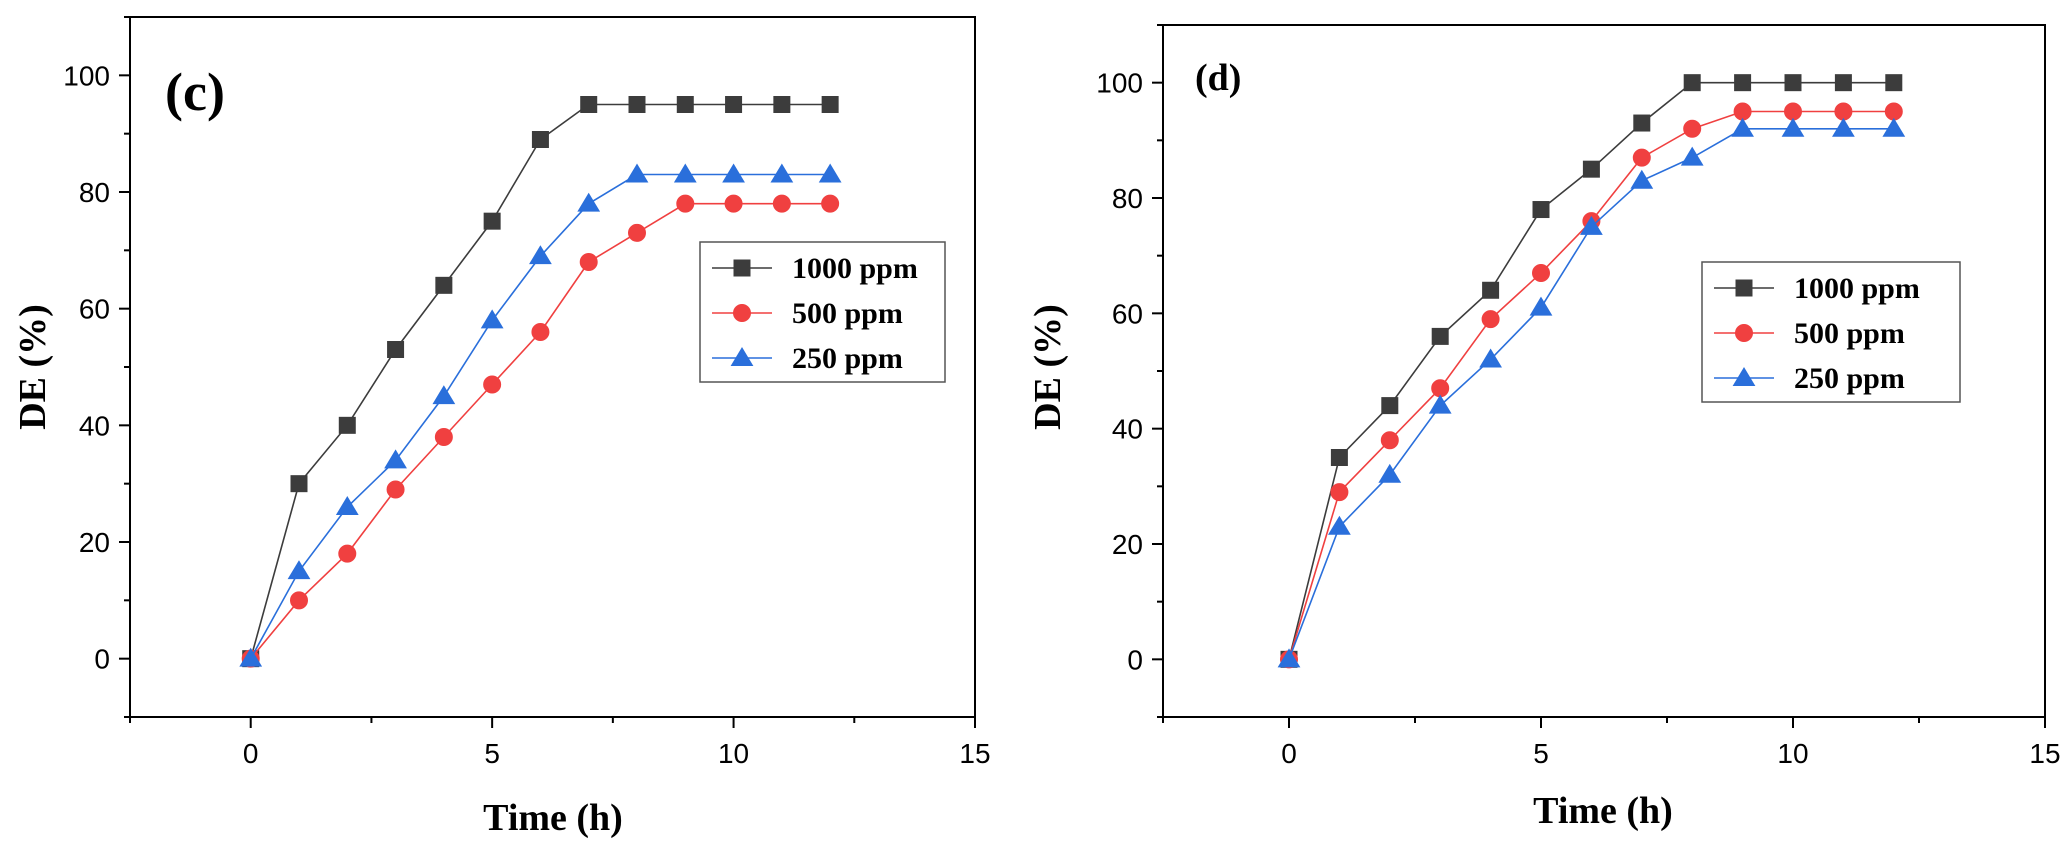 The width and height of the screenshot is (2071, 850). What do you see at coordinates (847, 358) in the screenshot?
I see `chart-c-legend-label: 250 ppm` at bounding box center [847, 358].